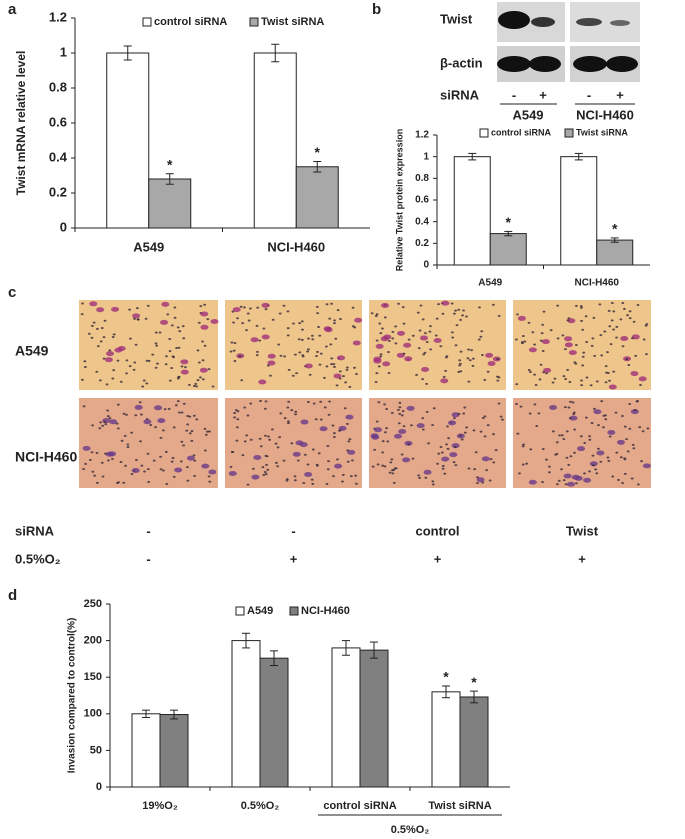 The height and width of the screenshot is (839, 685). I want to click on blot-band, so click(543, 22).